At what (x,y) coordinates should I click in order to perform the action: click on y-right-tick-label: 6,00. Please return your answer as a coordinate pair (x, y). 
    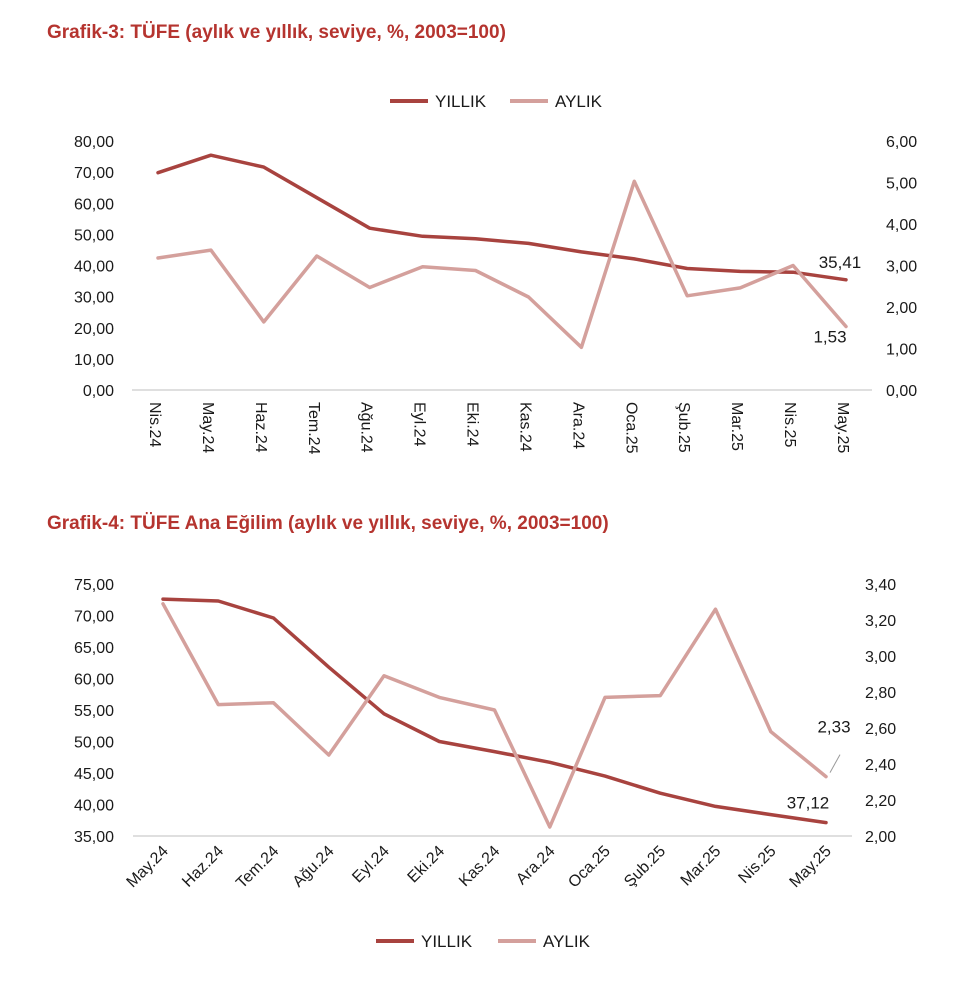
    Looking at the image, I should click on (901, 142).